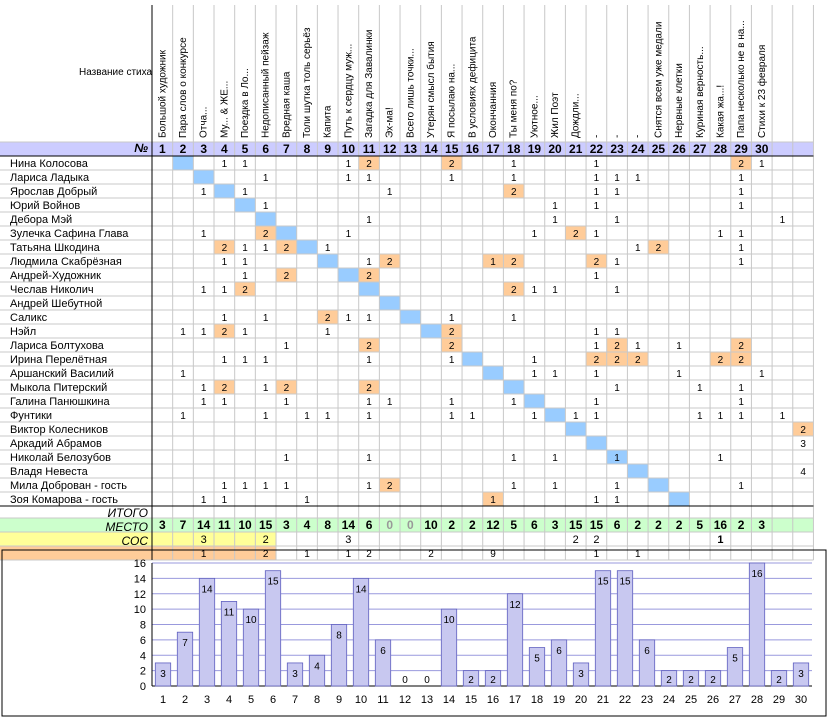  What do you see at coordinates (295, 700) in the screenshot?
I see `x-tick-label: 7` at bounding box center [295, 700].